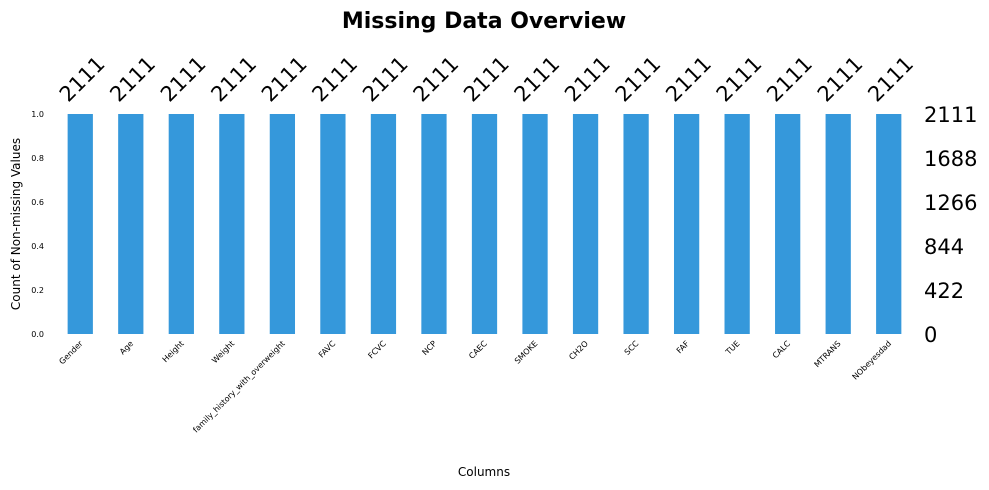 This screenshot has width=989, height=490. I want to click on bar-CAEC, so click(484, 224).